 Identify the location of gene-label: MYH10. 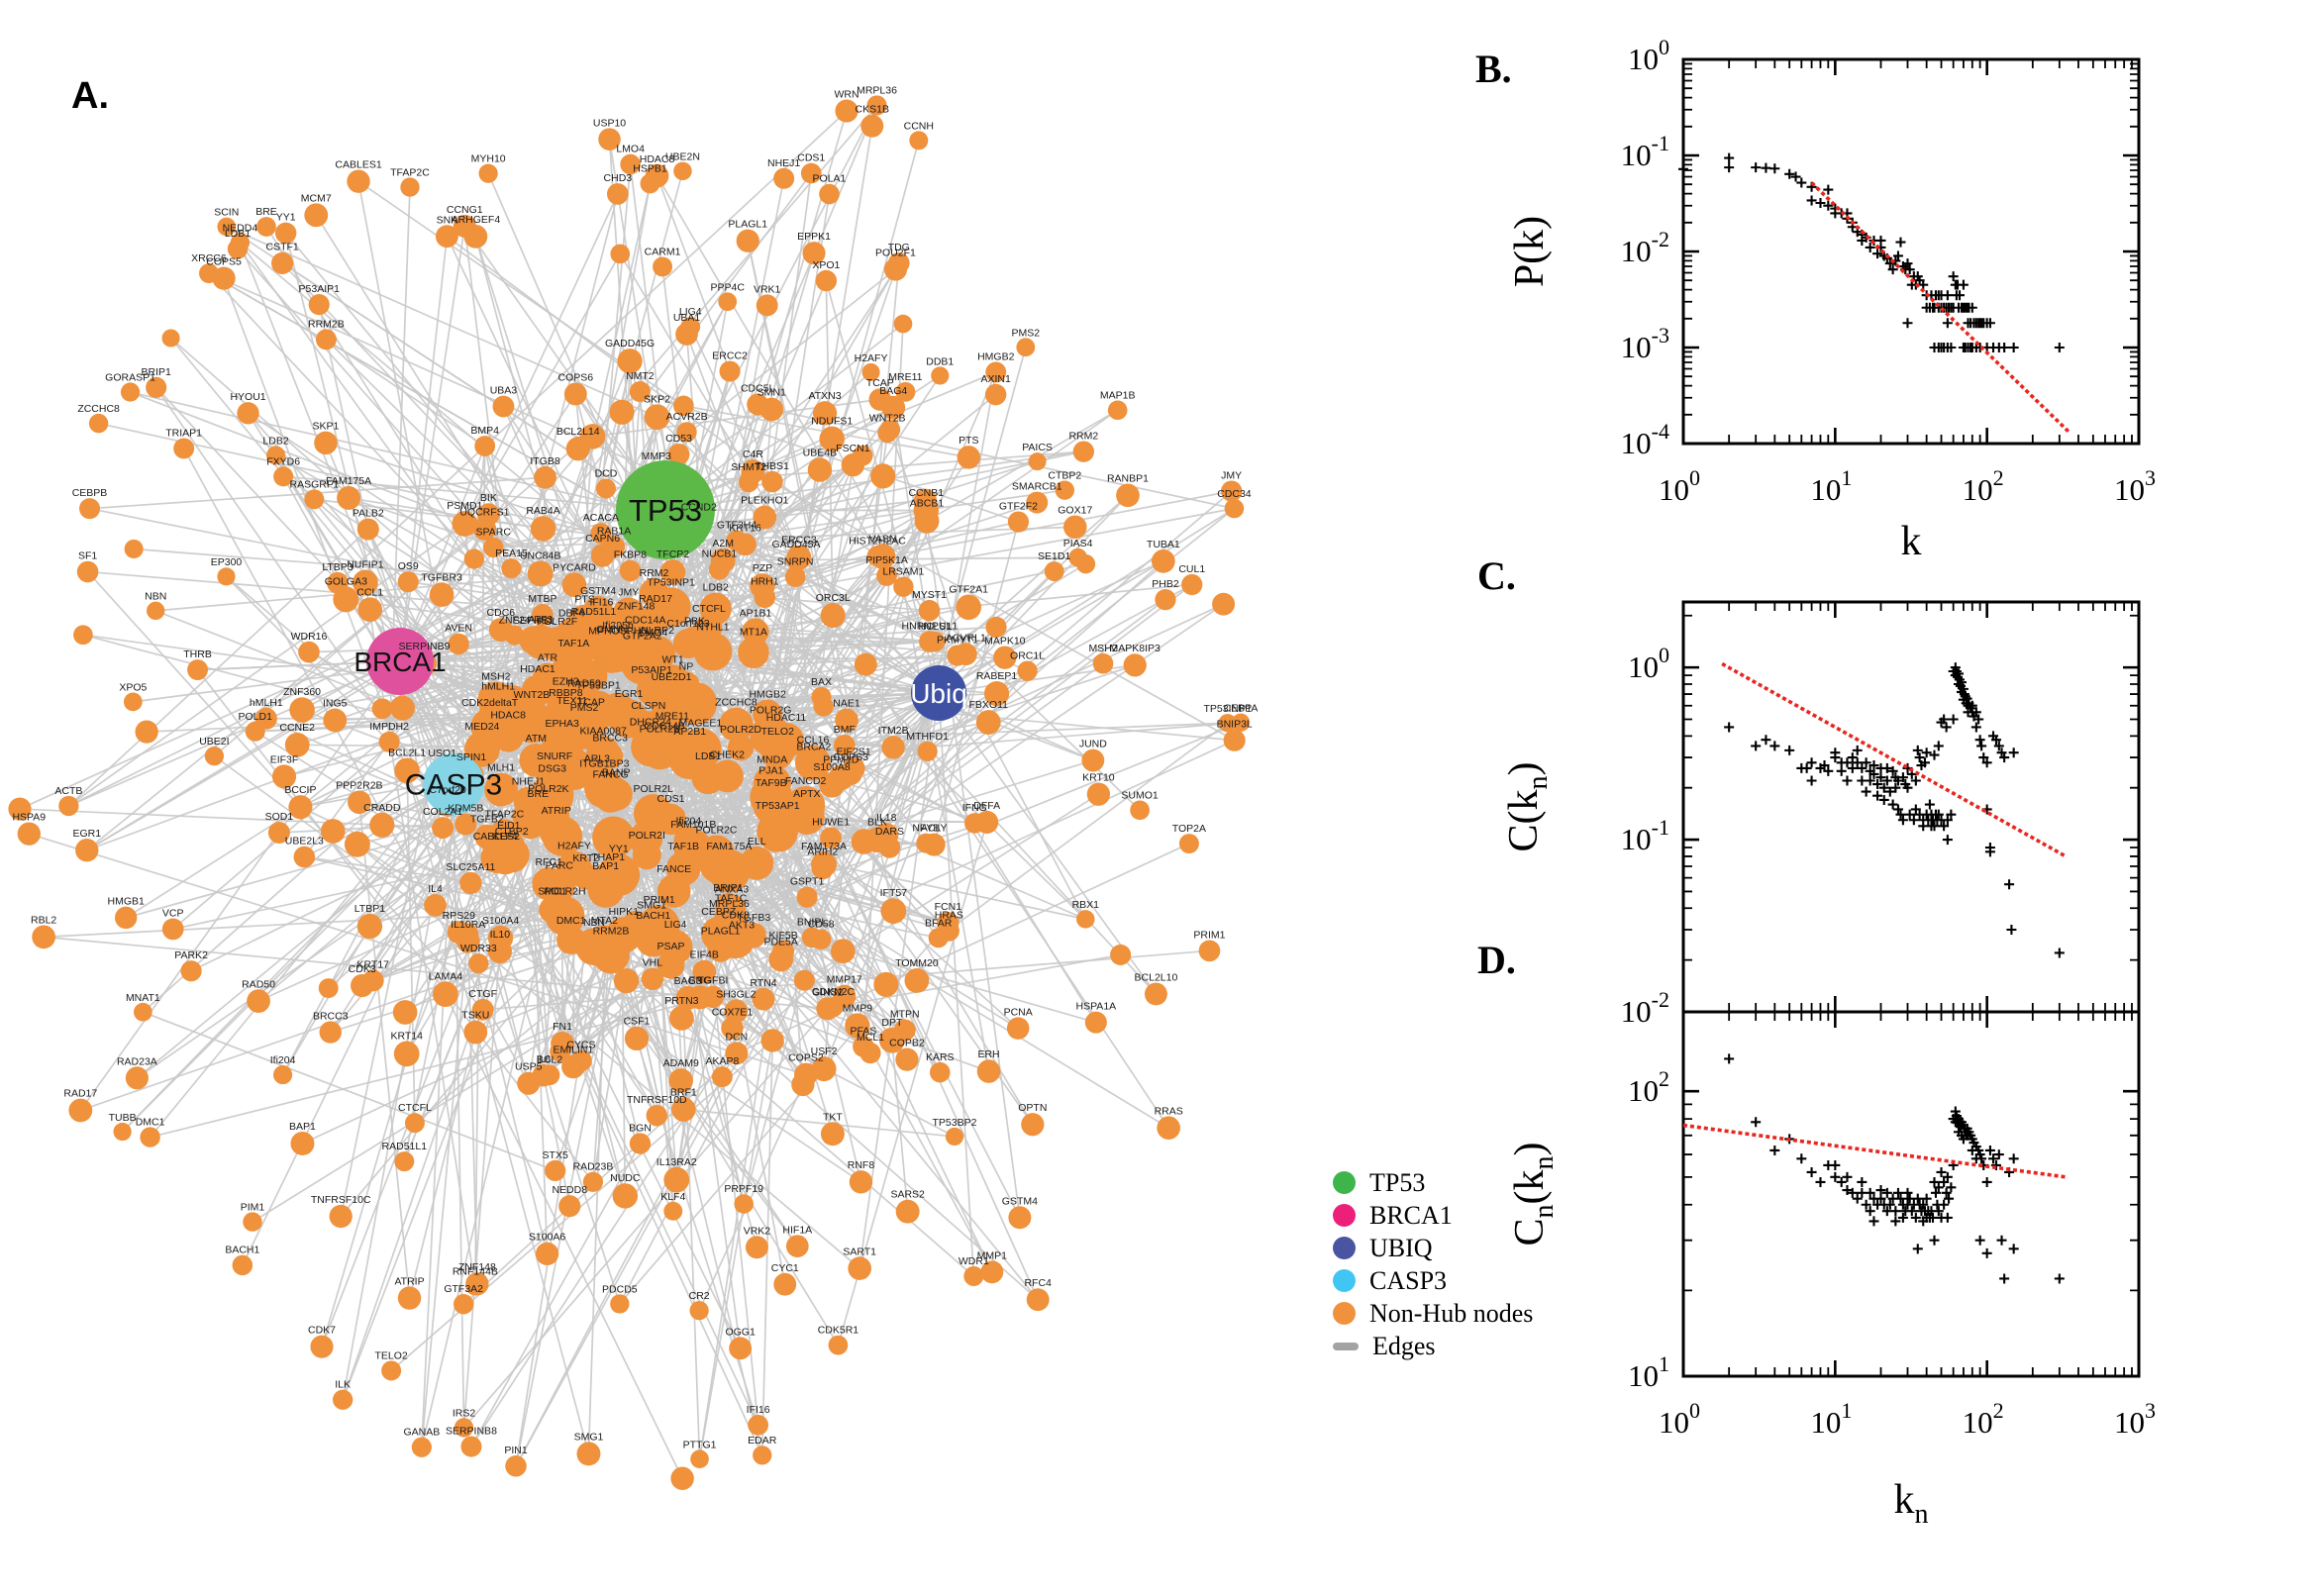
(488, 159).